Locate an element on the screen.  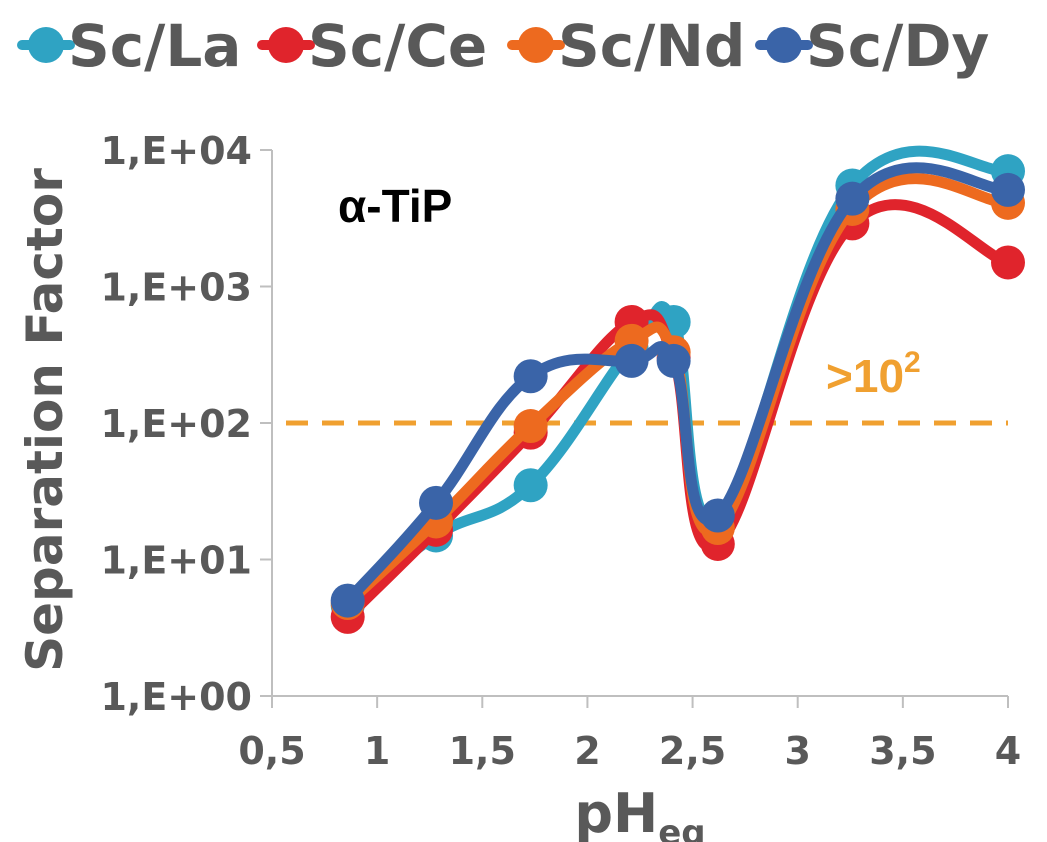
threshold-label: >102 is located at coordinates (873, 374).